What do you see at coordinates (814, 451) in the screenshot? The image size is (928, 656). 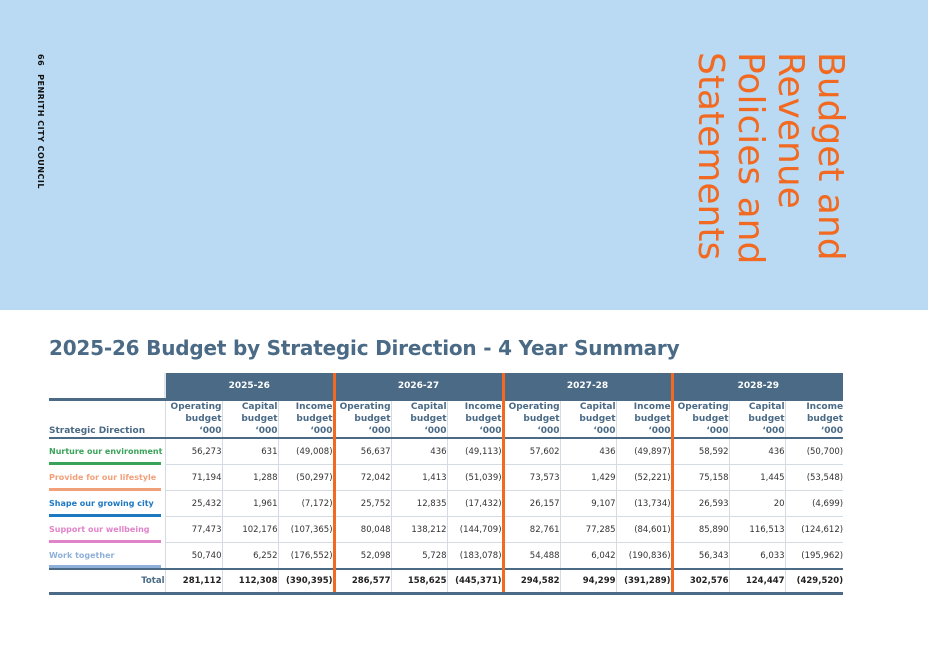 I see `value-cell: (50,700)` at bounding box center [814, 451].